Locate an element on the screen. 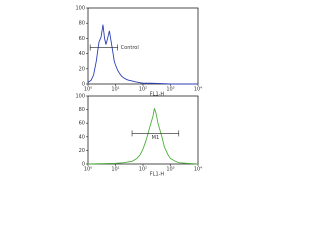  gate-label: M1 is located at coordinates (156, 138).